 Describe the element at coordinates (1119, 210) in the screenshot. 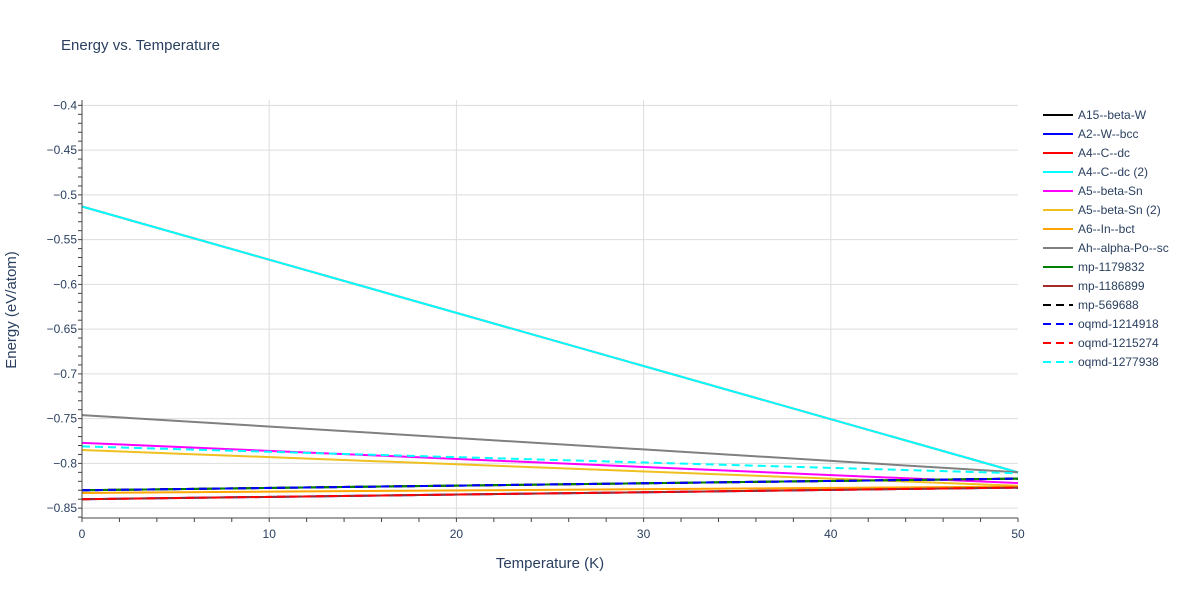

I see `legend-label: A5--beta-Sn (2)` at that location.